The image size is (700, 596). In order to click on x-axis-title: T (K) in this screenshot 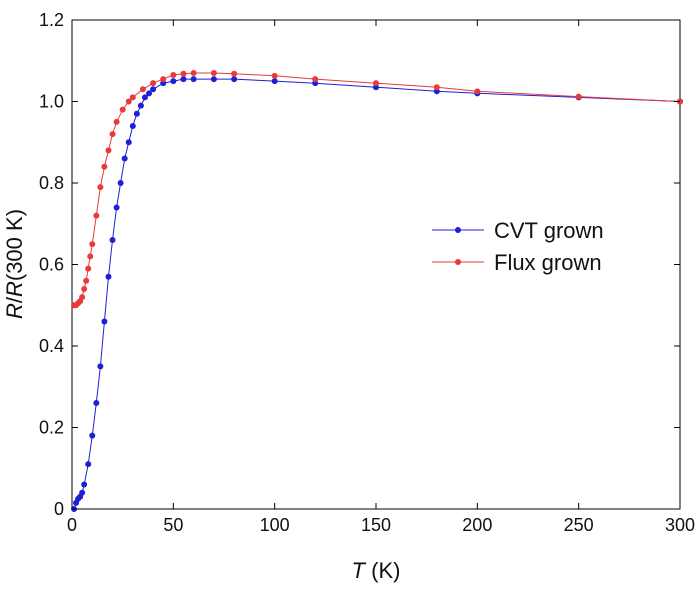, I will do `click(376, 570)`.